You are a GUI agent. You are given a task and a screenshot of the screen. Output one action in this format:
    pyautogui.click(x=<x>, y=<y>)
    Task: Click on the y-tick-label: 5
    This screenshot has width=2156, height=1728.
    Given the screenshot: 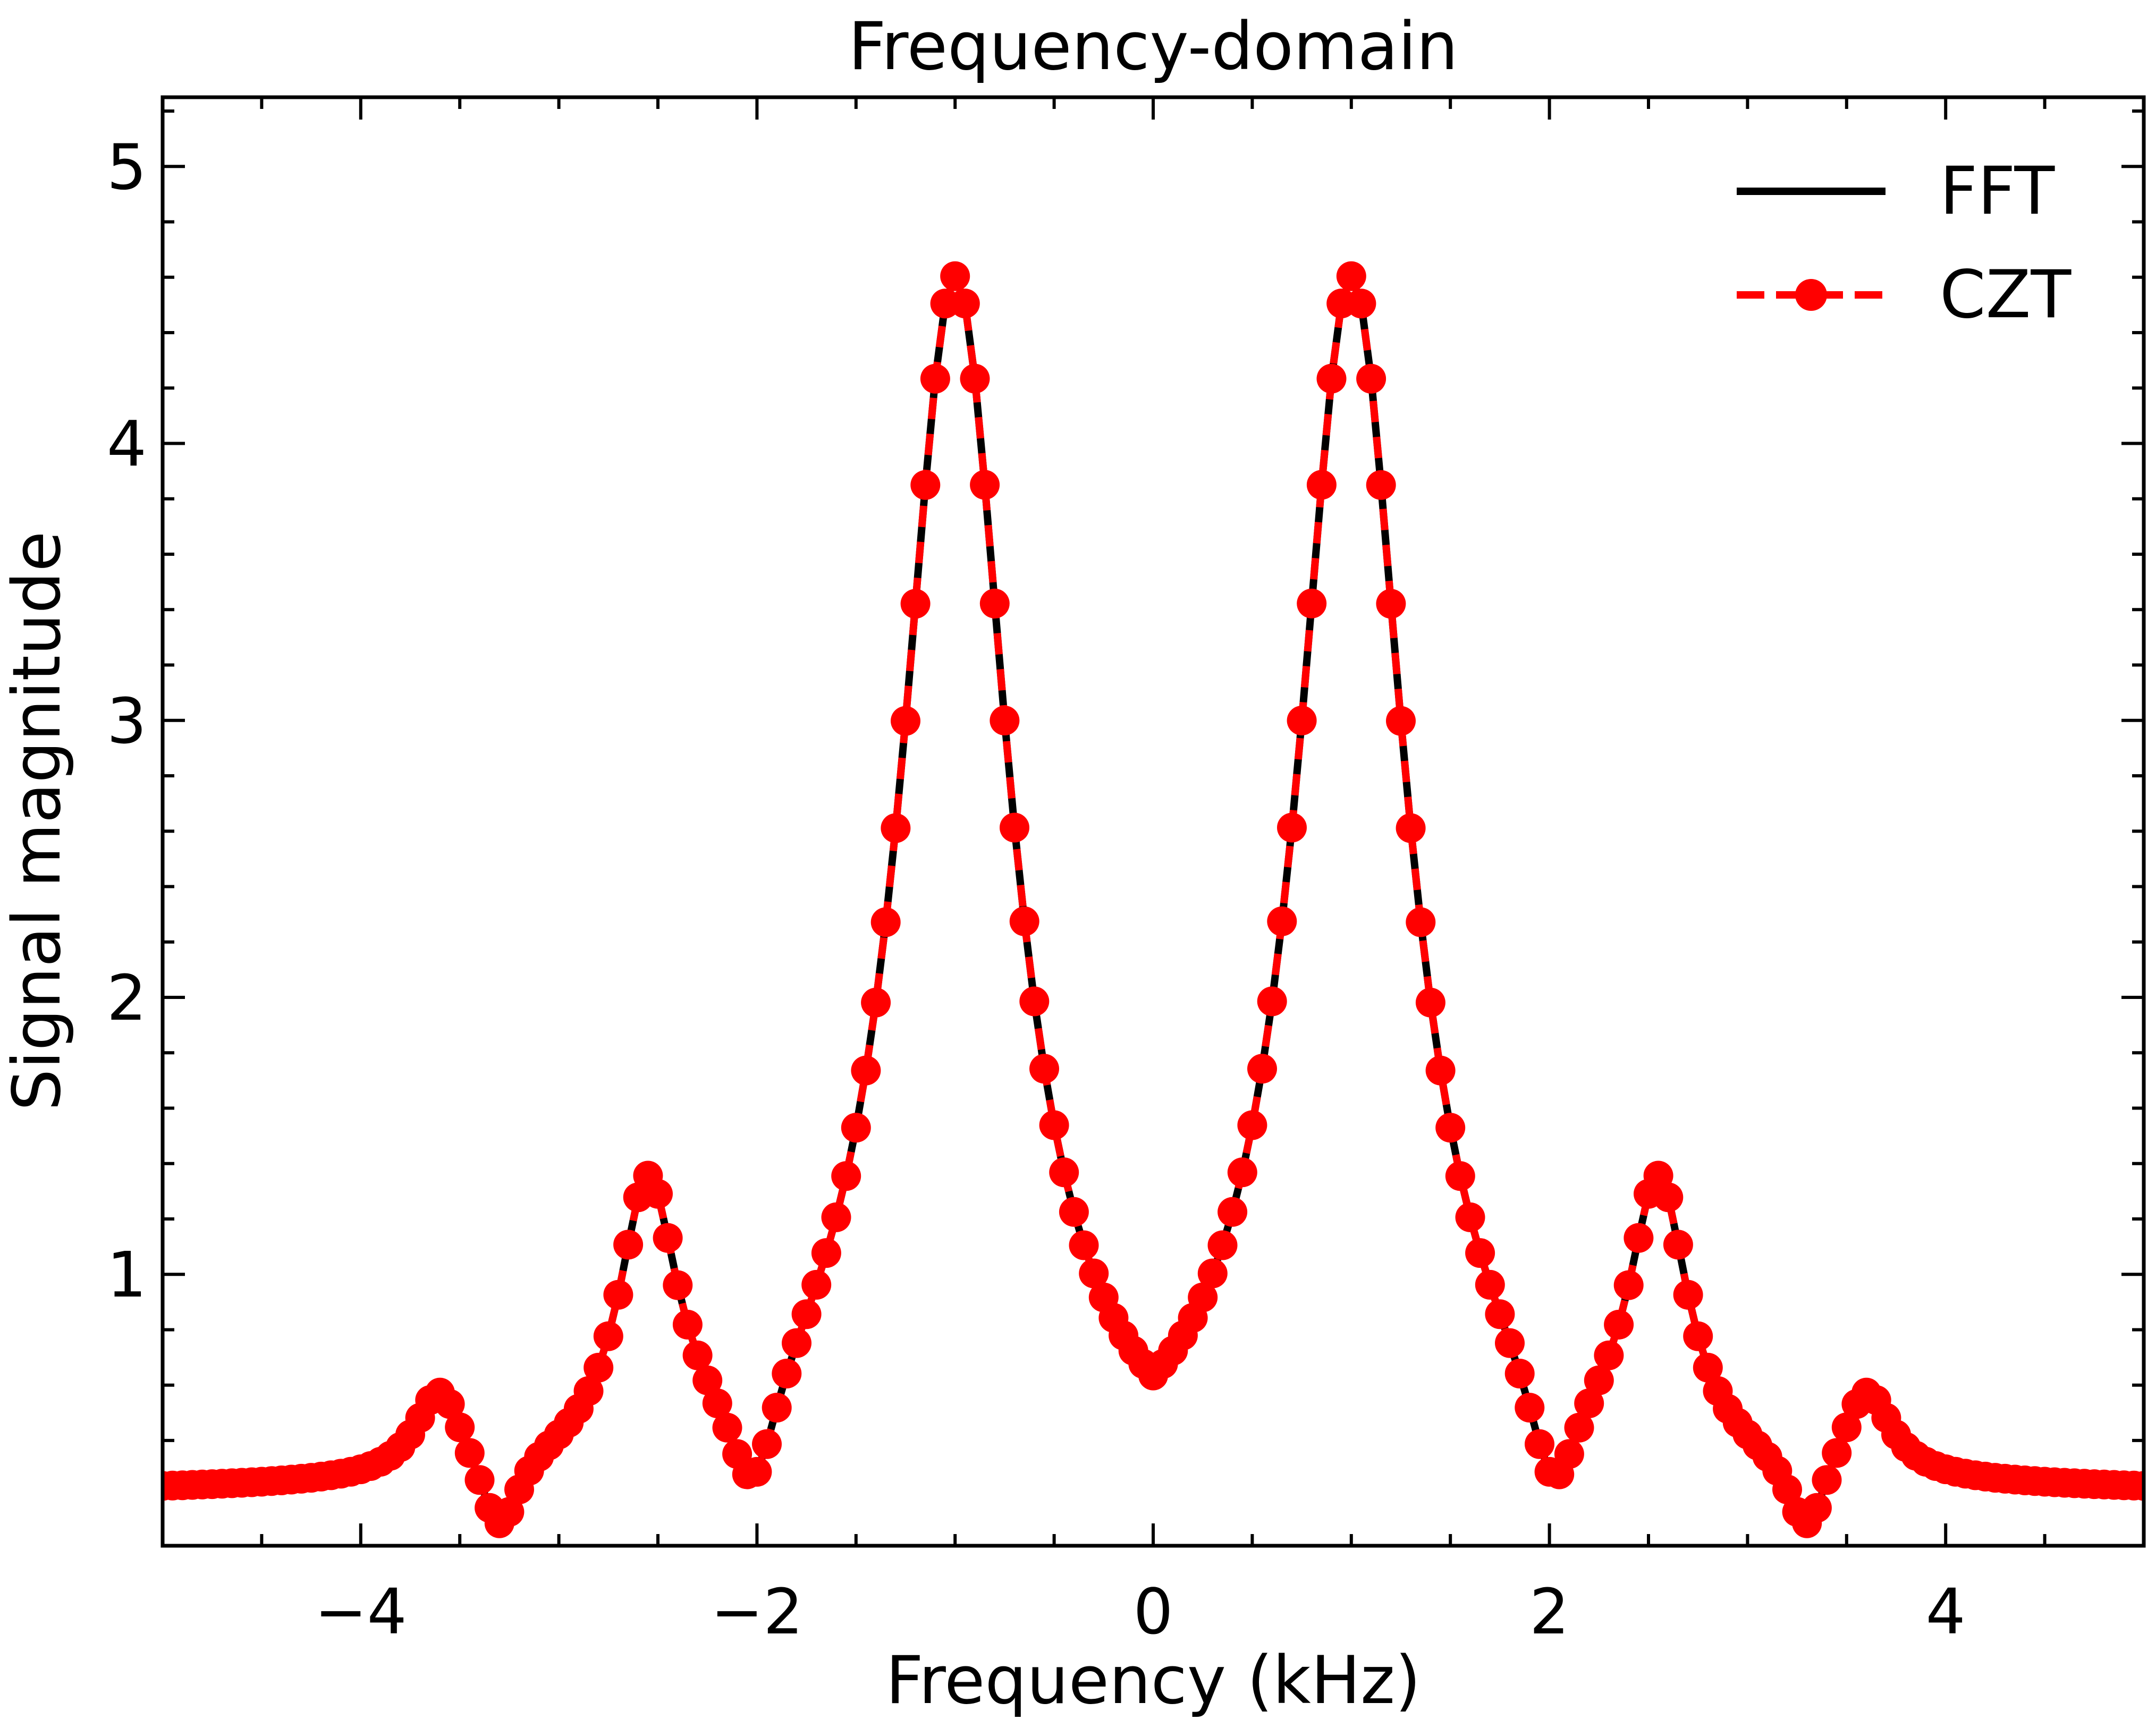 What is the action you would take?
    pyautogui.click(x=127, y=167)
    